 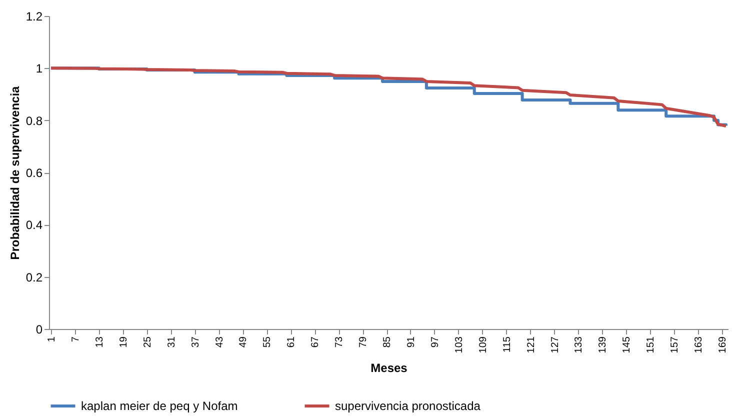 I want to click on x-tick-label: 121, so click(x=531, y=345).